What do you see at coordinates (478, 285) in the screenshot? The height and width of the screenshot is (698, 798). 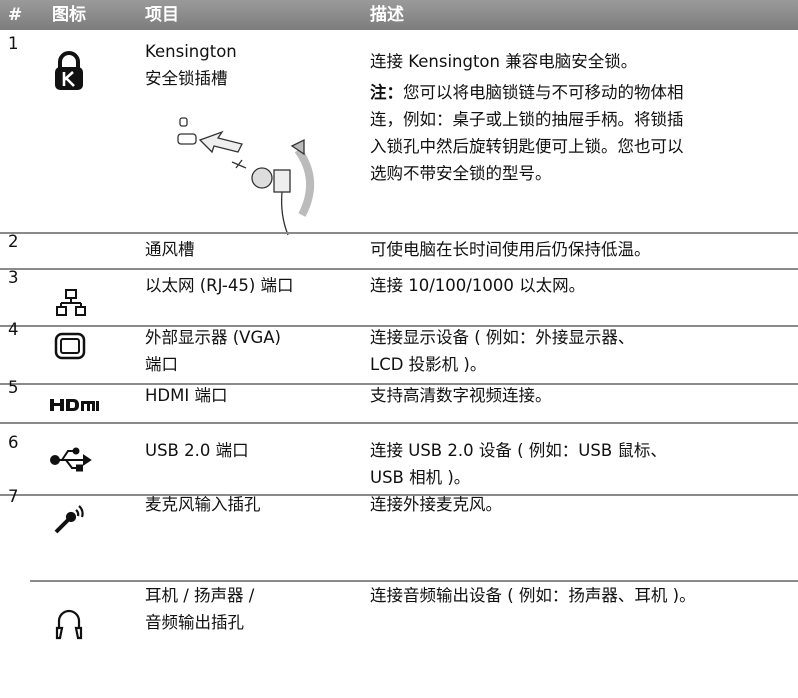 I see `description-text: 连接 10/100/1000 以太网。` at bounding box center [478, 285].